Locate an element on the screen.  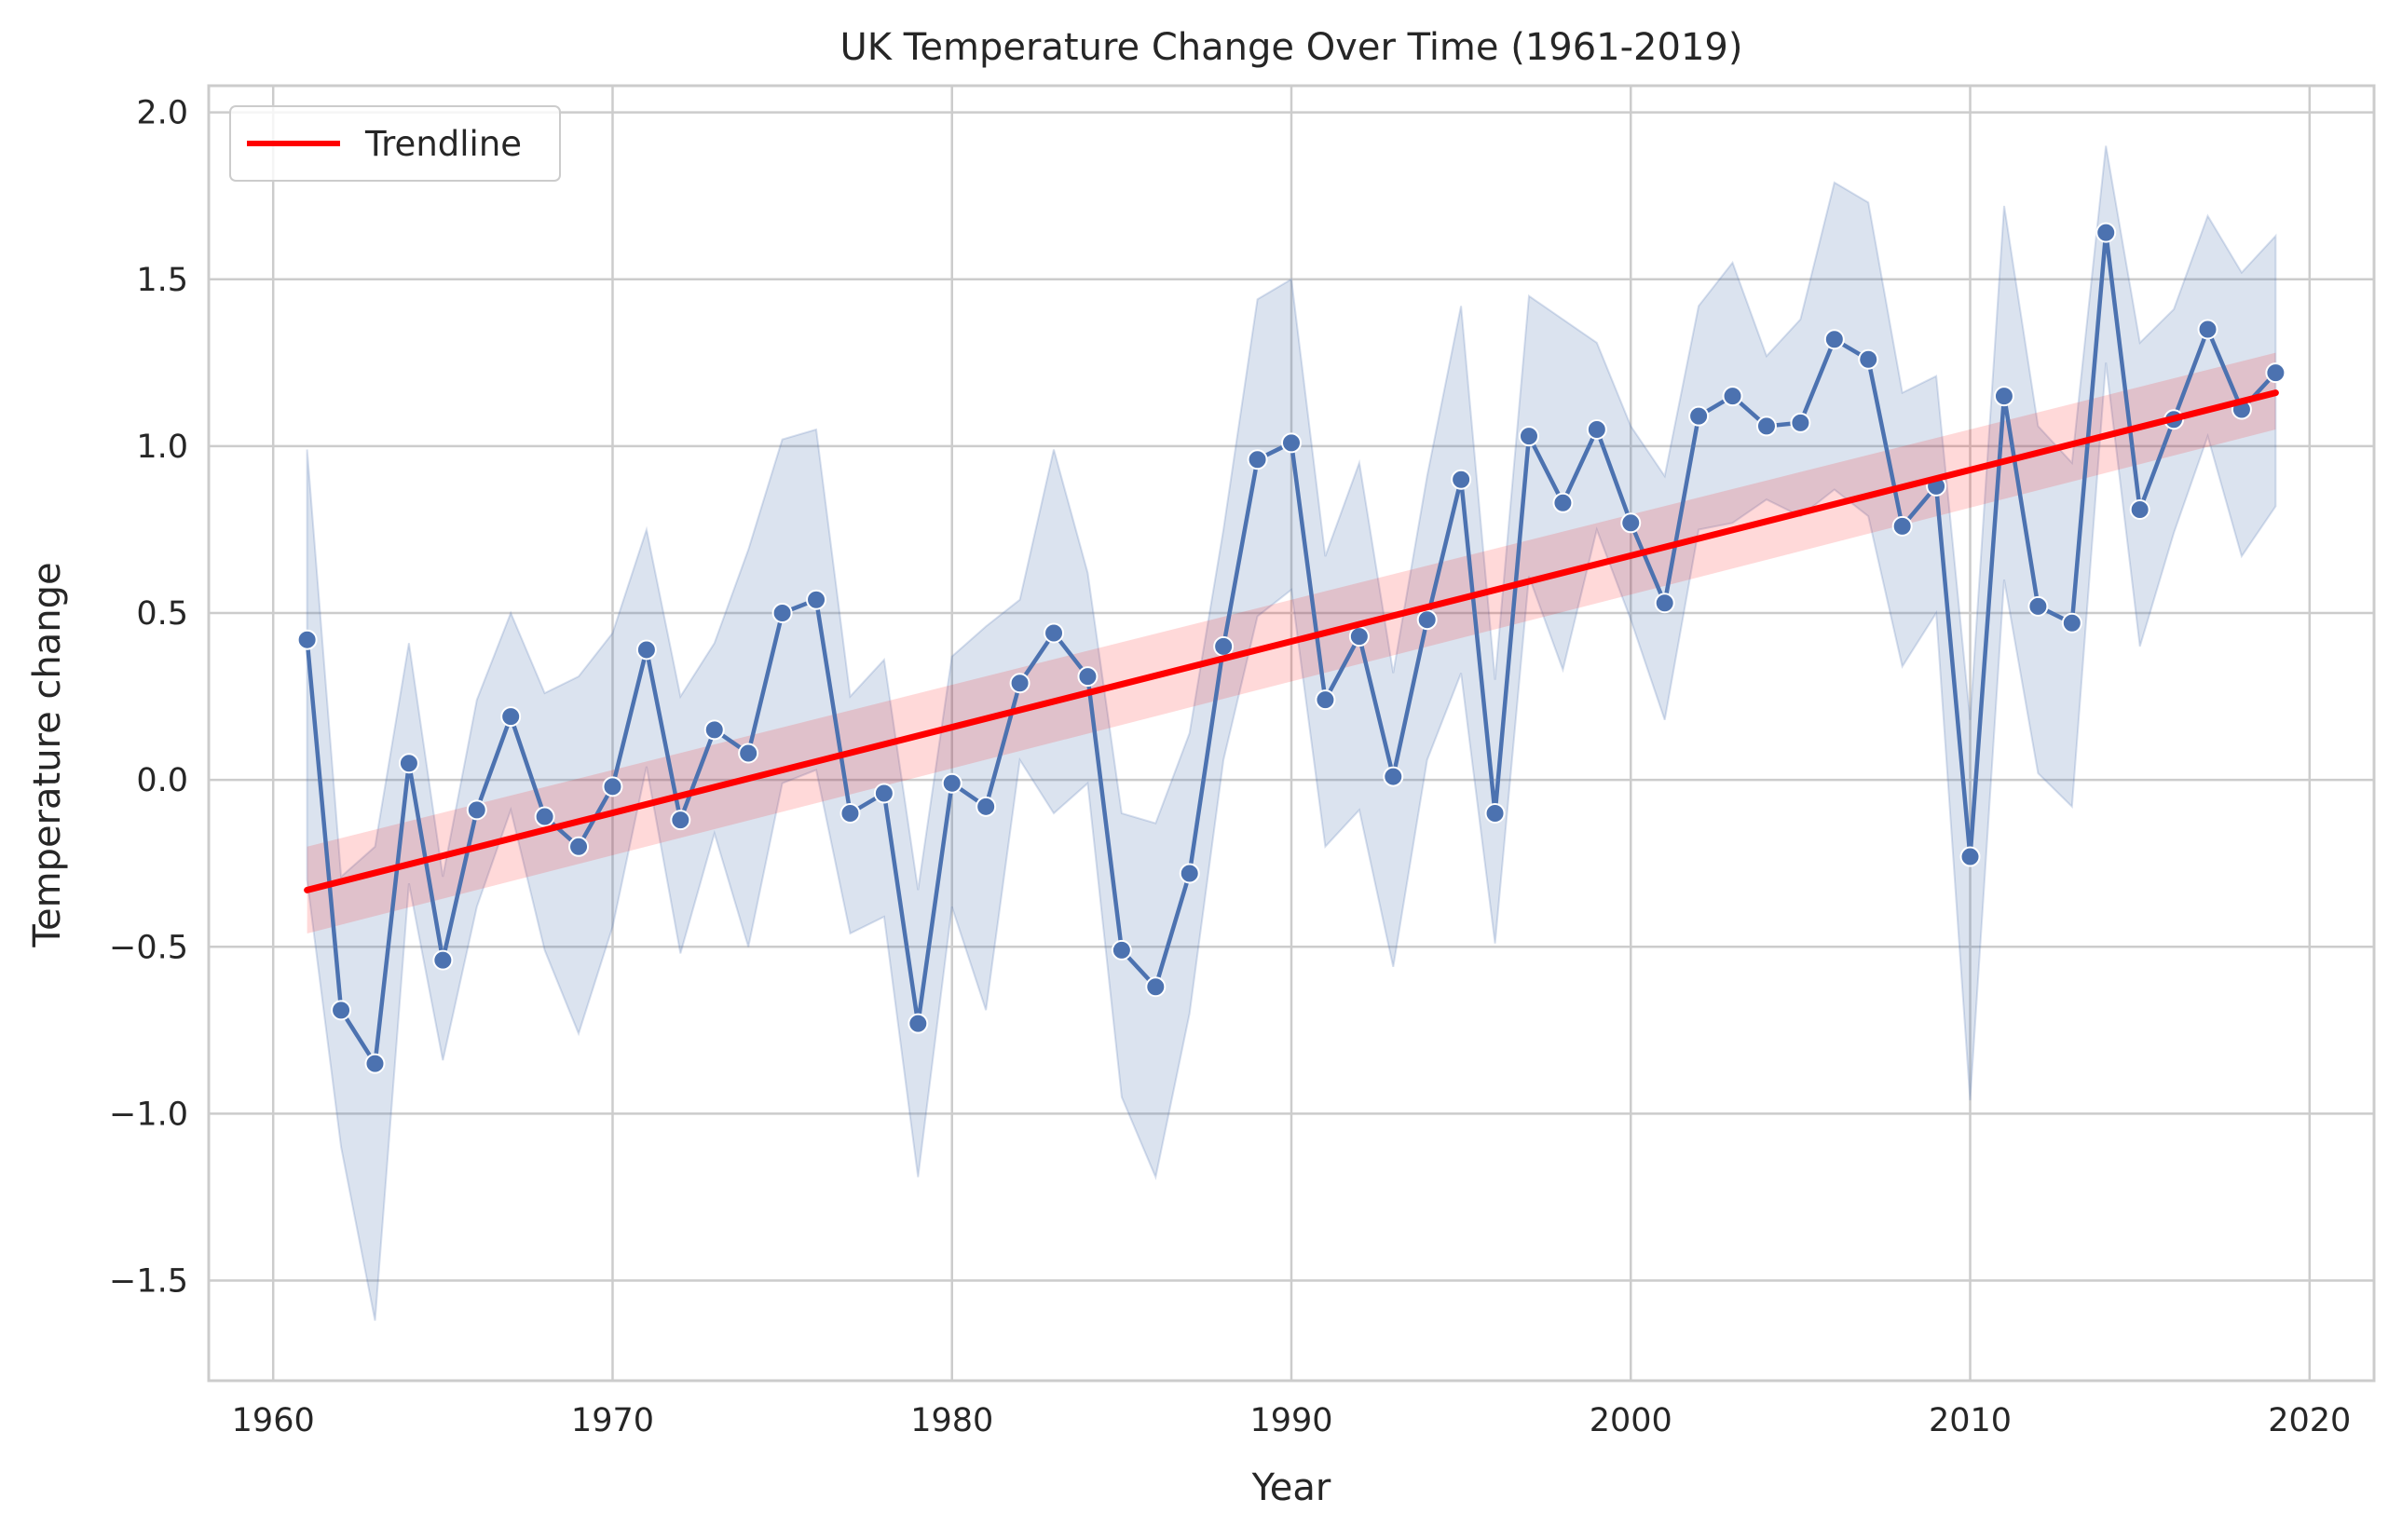
y-tick-label: 0.0 is located at coordinates (162, 780).